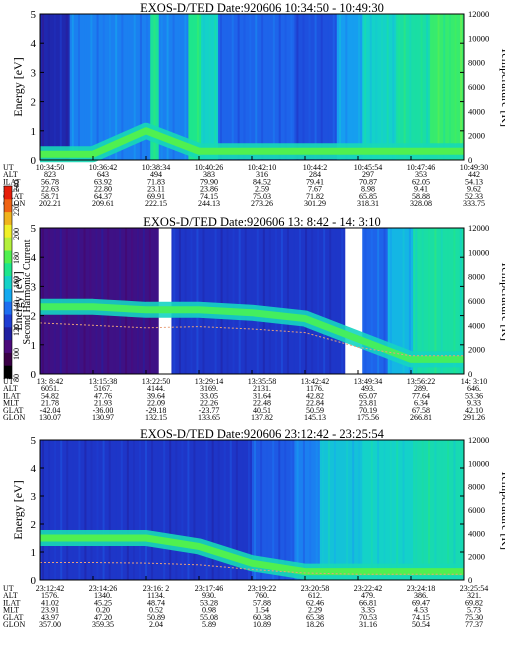 This screenshot has width=505, height=649. Describe the element at coordinates (10, 388) in the screenshot. I see `orbit-row-label: ALT` at that location.